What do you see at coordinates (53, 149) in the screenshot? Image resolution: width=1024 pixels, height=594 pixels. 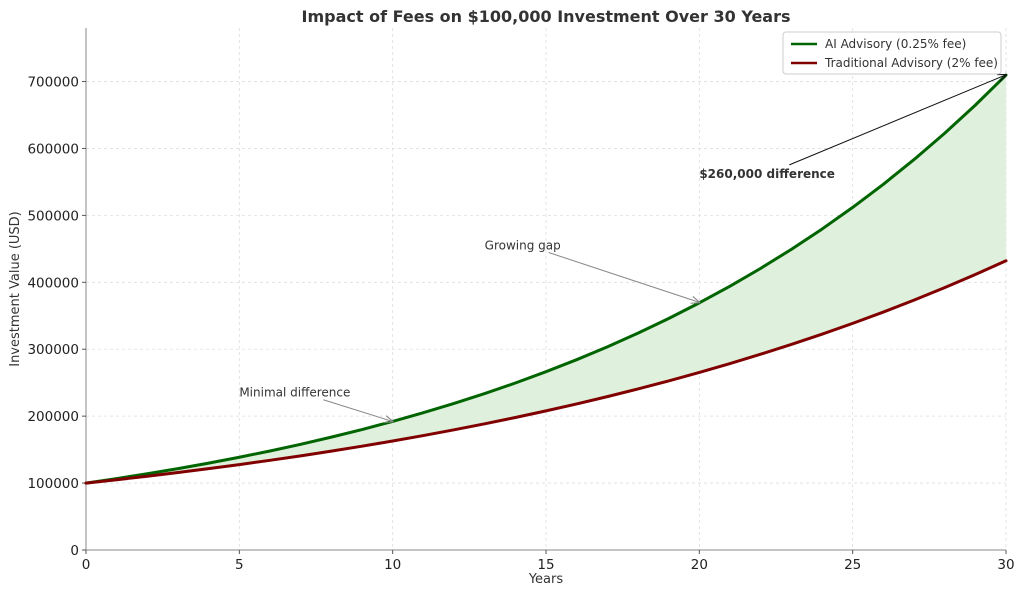 I see `y-tick-label: 600000` at bounding box center [53, 149].